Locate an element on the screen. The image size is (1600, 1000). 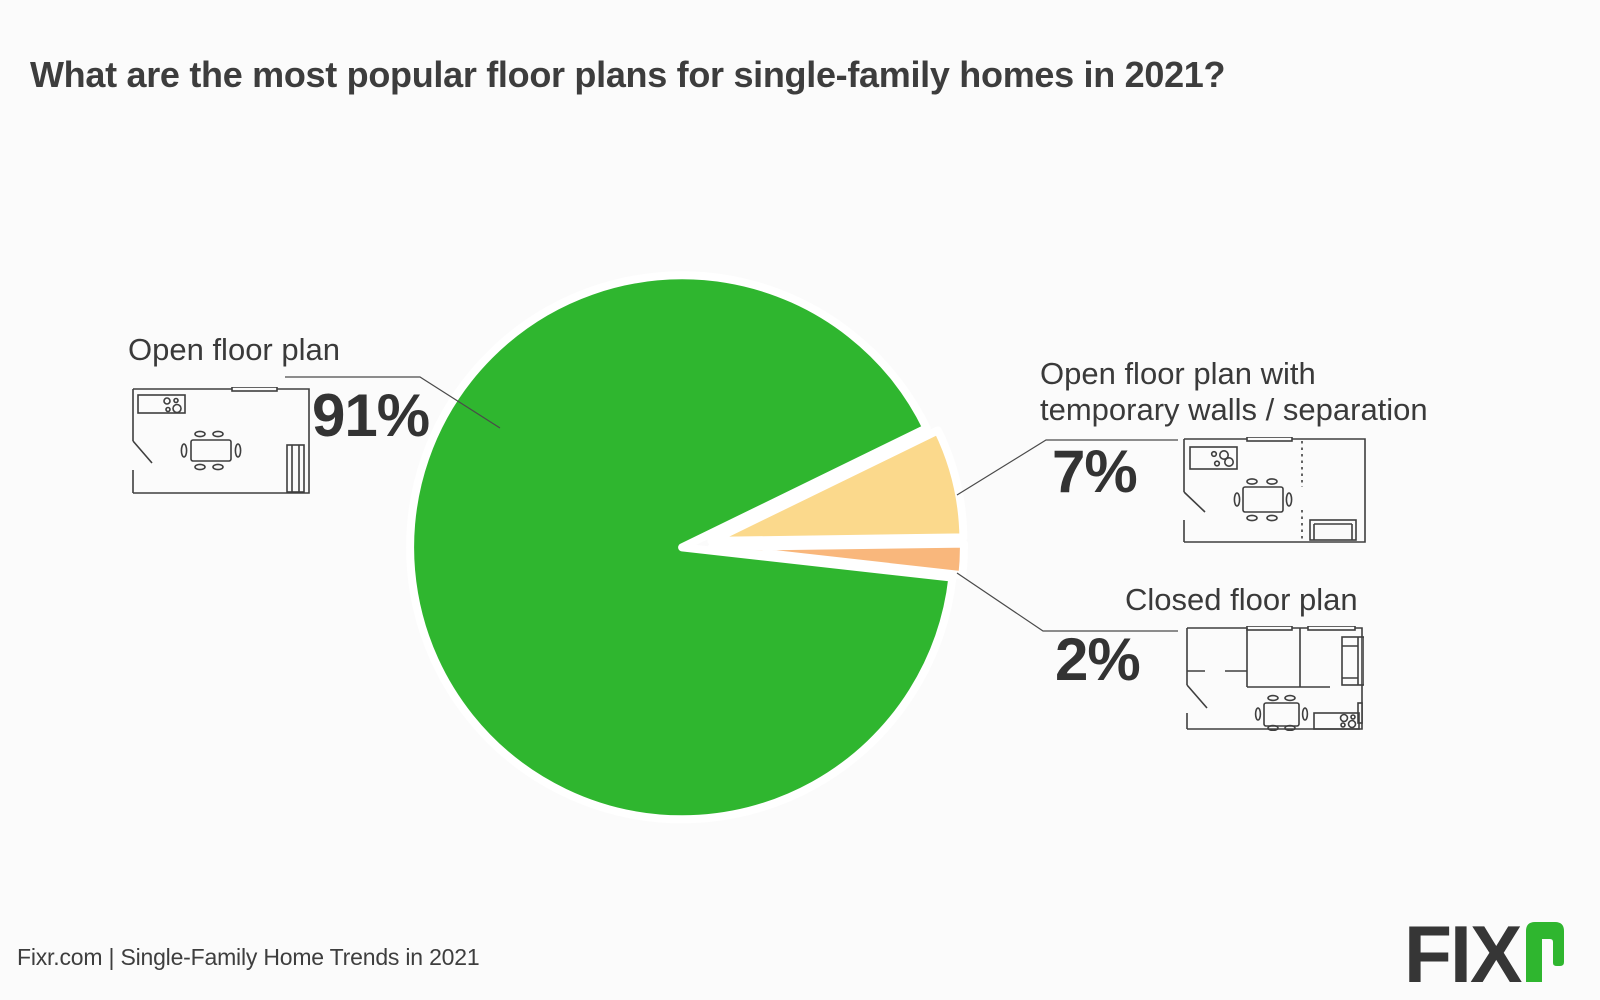
leader-line-open is located at coordinates (393, 402).